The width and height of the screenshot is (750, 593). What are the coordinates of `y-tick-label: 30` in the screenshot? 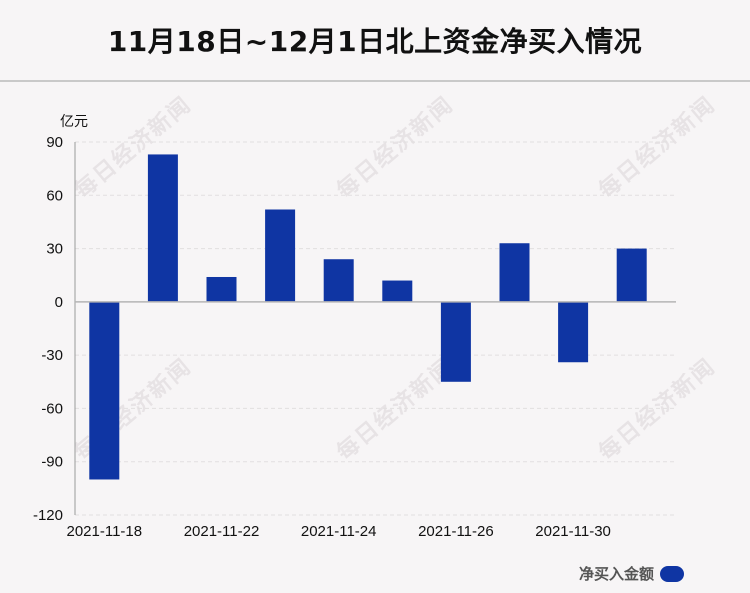 It's located at (54, 249).